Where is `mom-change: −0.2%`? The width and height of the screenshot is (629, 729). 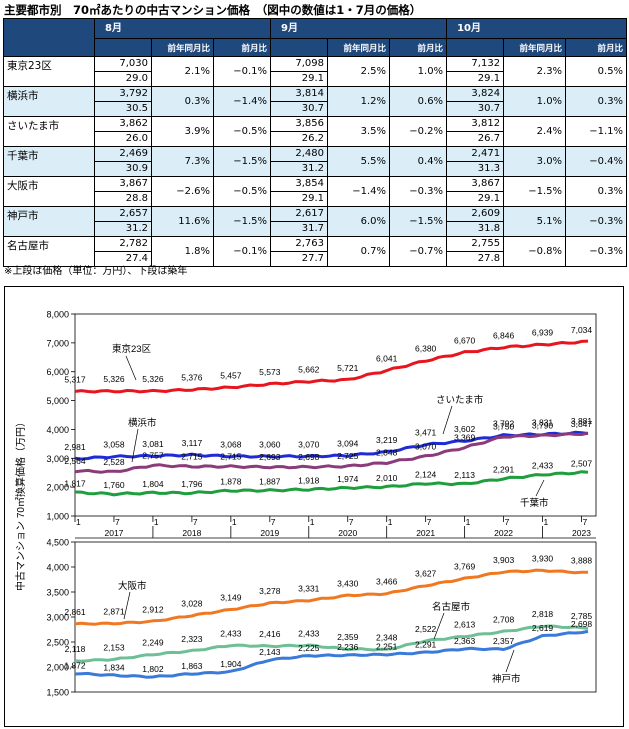 mom-change: −0.2% is located at coordinates (418, 131).